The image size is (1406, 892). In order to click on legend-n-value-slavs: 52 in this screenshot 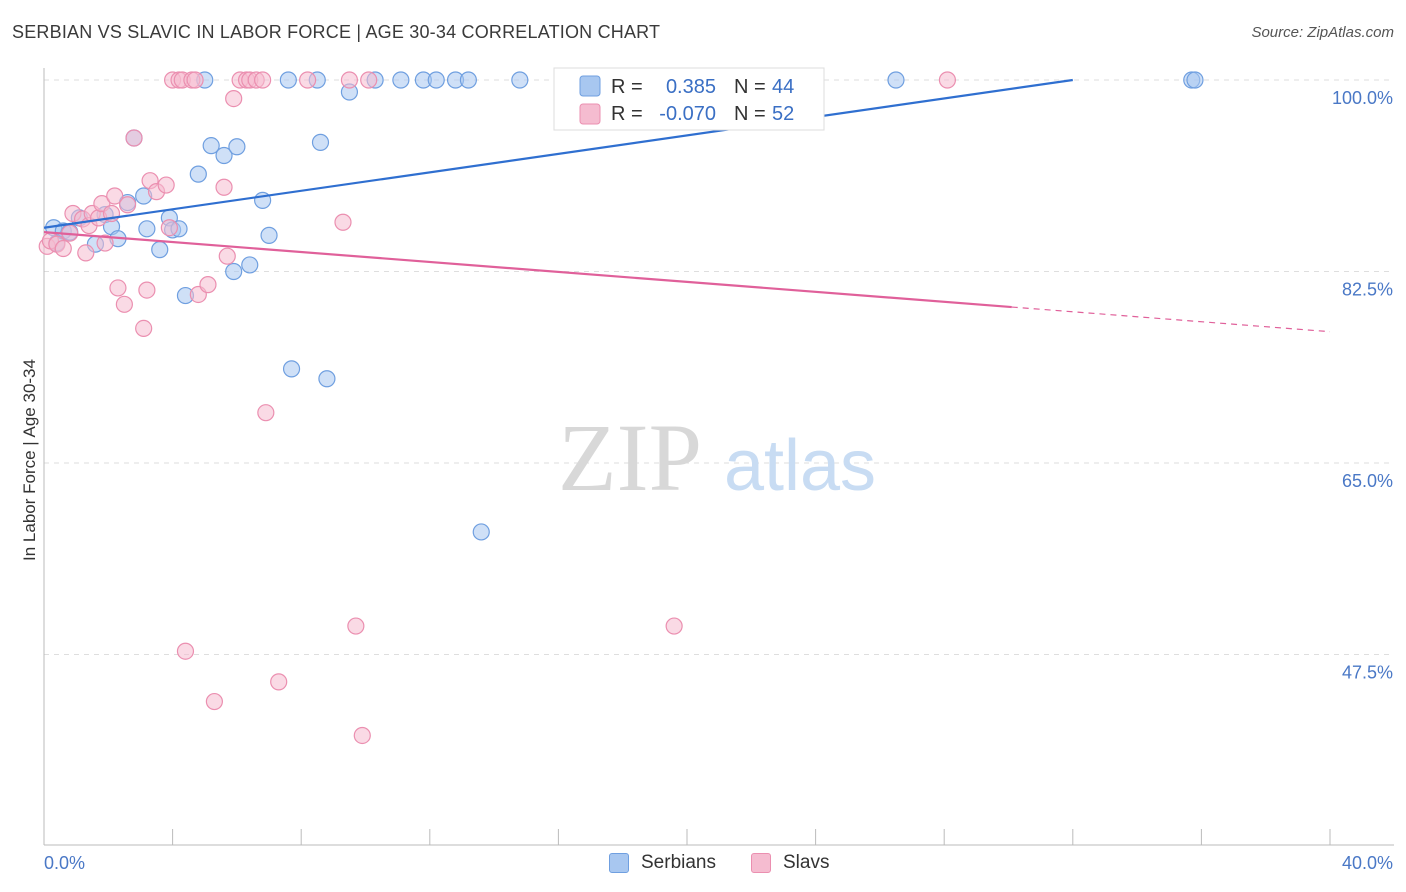, I will do `click(783, 114)`.